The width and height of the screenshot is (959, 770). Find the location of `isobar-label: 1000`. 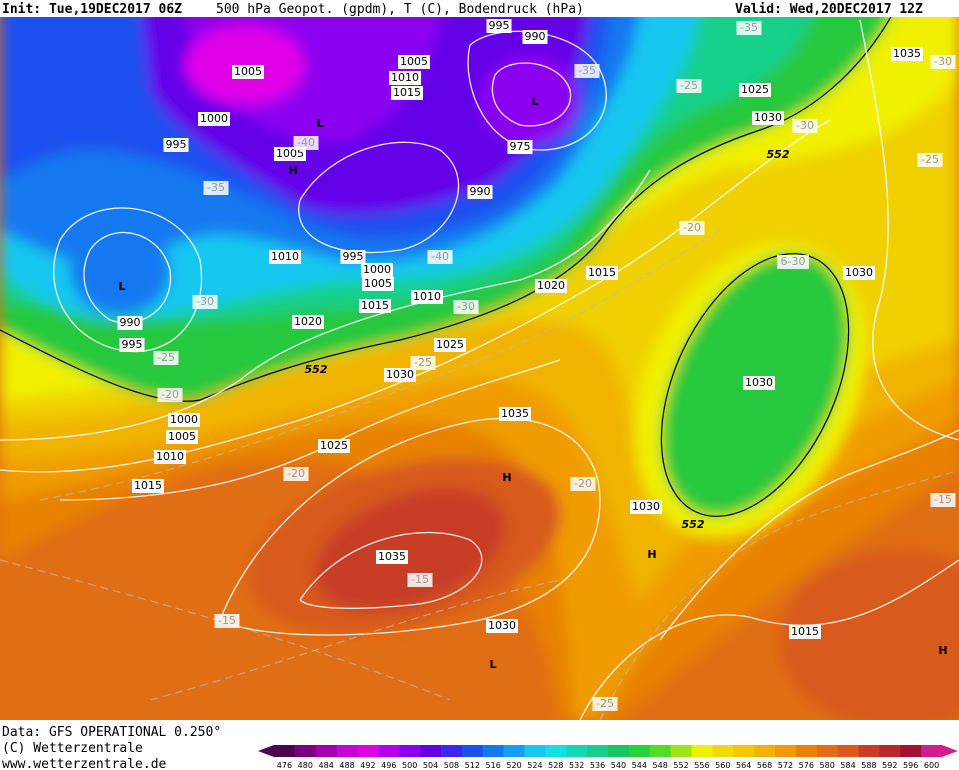

isobar-label: 1000 is located at coordinates (214, 118).